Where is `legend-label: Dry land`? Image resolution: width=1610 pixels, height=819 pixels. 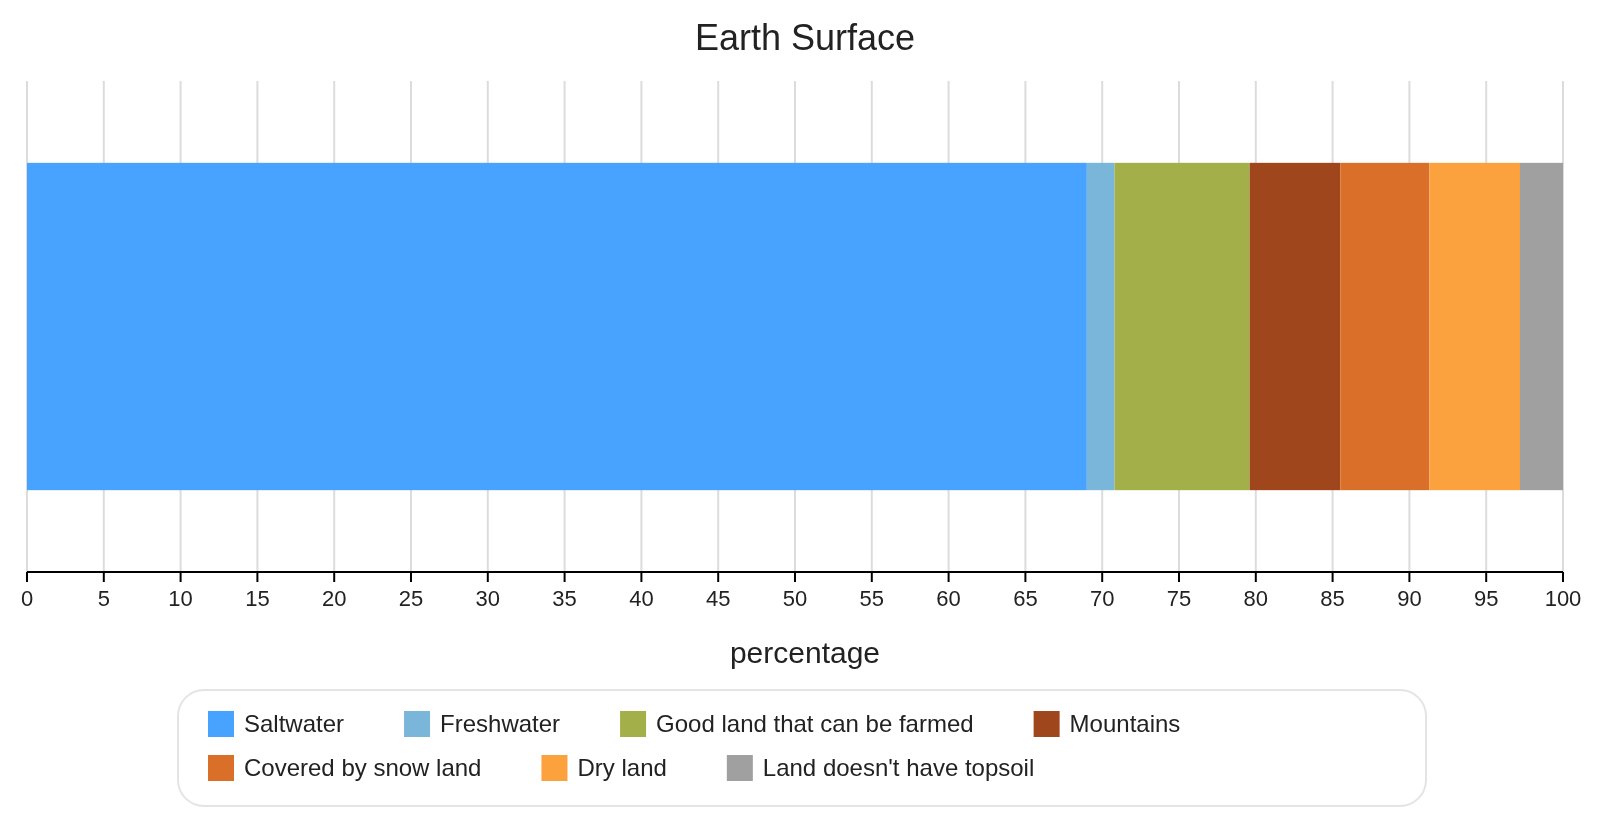 legend-label: Dry land is located at coordinates (622, 767).